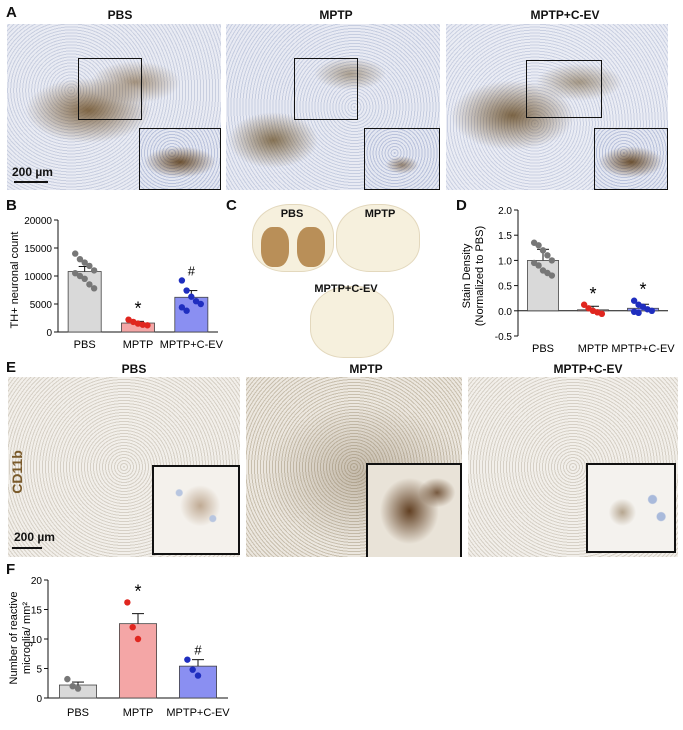  Describe the element at coordinates (326, 89) in the screenshot. I see `roi-box` at that location.